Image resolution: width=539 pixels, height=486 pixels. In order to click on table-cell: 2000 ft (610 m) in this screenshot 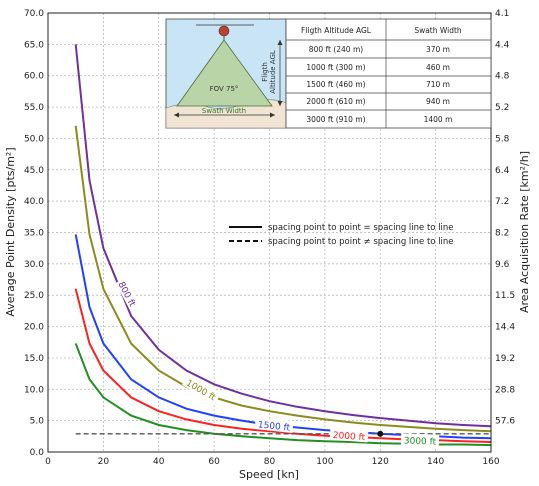, I will do `click(335, 101)`.